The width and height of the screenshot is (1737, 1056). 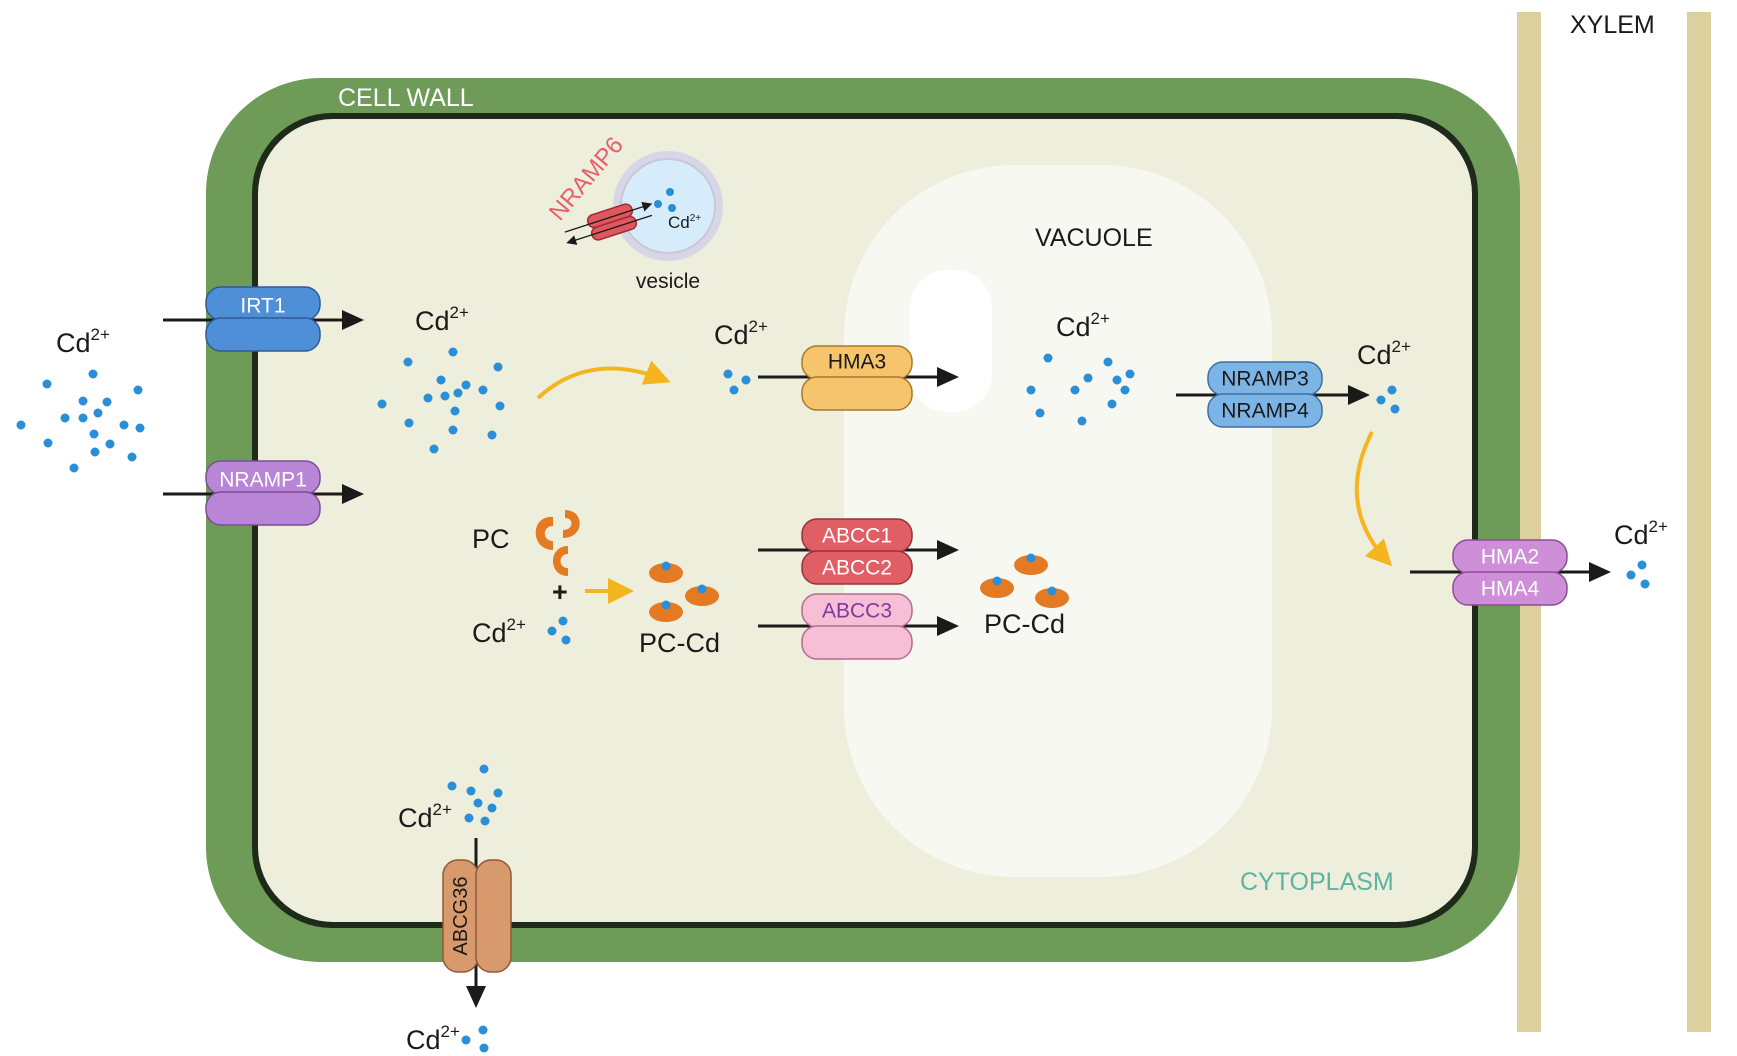 What do you see at coordinates (603, 380) in the screenshot?
I see `flux-arrow-to-hma3` at bounding box center [603, 380].